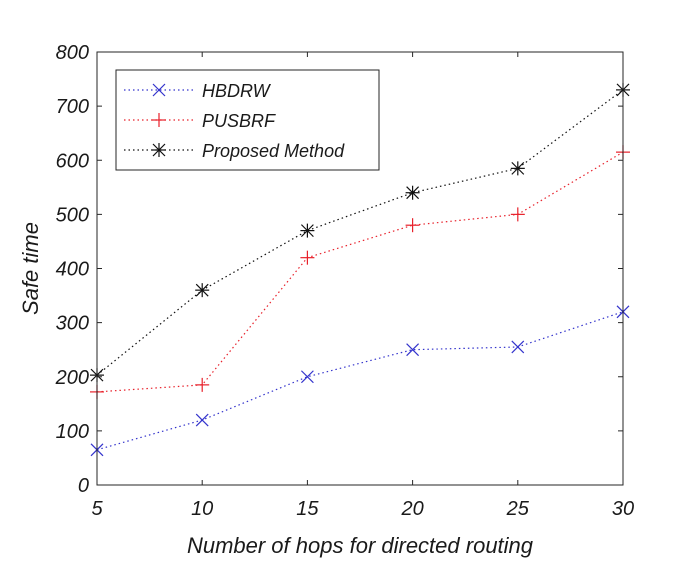  Describe the element at coordinates (198, 91) in the screenshot. I see `legend-item-hbdrw: HBDRW` at that location.